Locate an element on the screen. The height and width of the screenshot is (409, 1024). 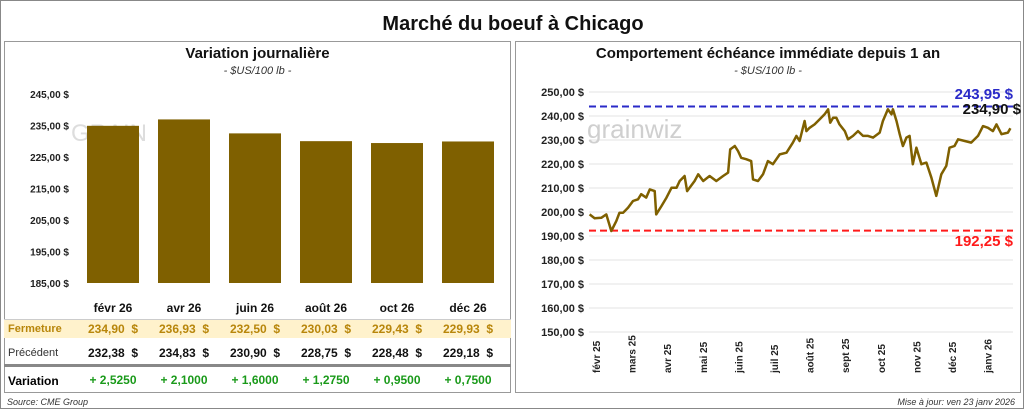
y-tick-label: 190,00 $ is located at coordinates (562, 237).